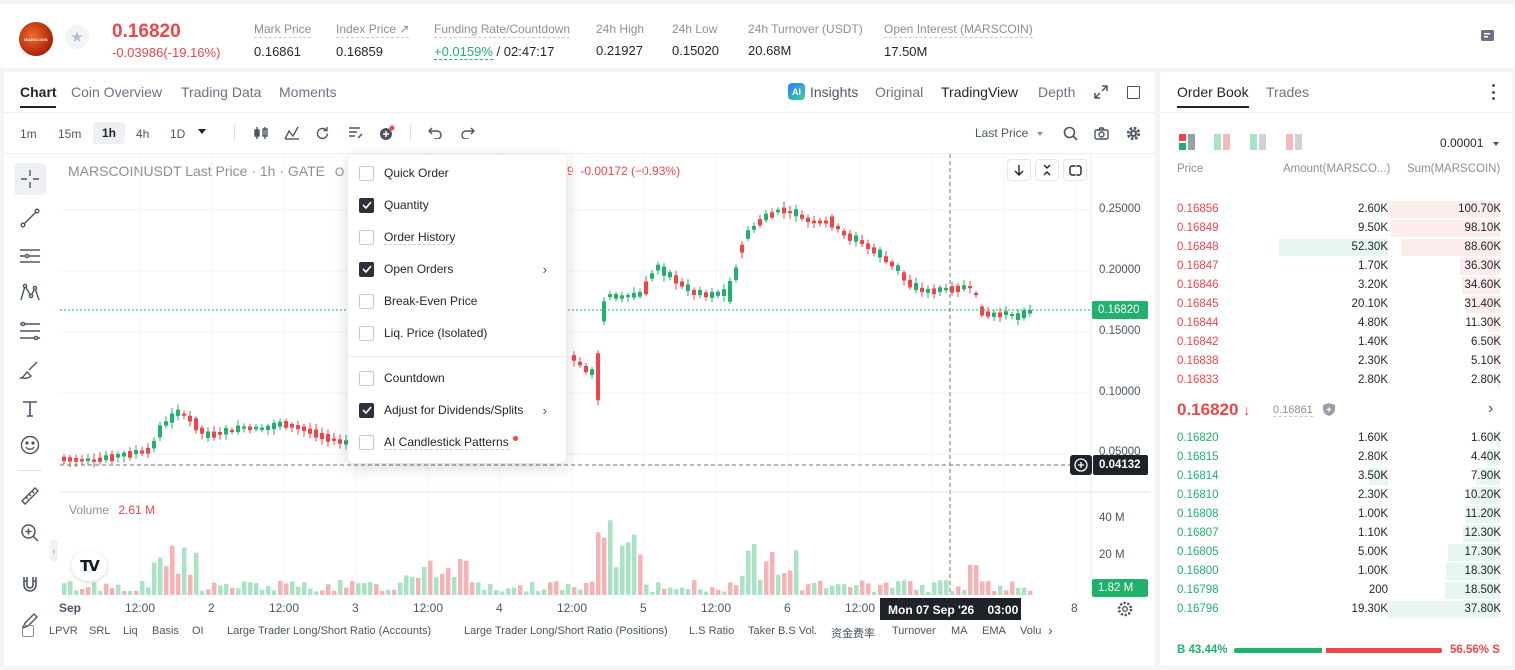 This screenshot has width=1515, height=670. I want to click on ask-row: 0.16847 1.70K 36.30K, so click(1338, 266).